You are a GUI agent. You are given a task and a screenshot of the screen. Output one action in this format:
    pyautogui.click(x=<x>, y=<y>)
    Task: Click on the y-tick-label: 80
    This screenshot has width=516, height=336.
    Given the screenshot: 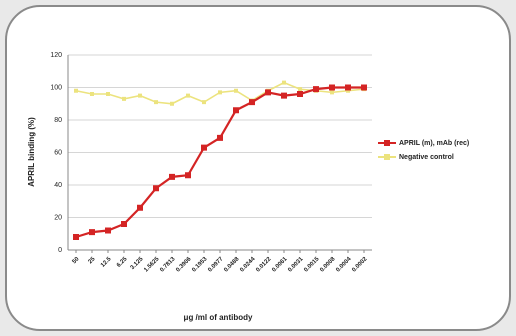 What is the action you would take?
    pyautogui.click(x=58, y=120)
    